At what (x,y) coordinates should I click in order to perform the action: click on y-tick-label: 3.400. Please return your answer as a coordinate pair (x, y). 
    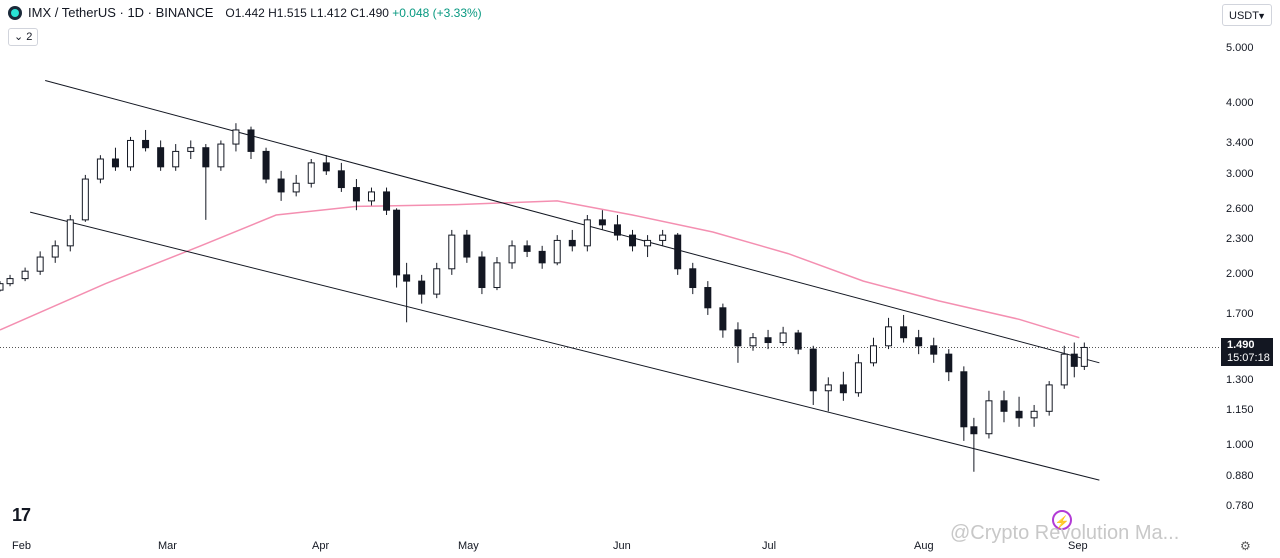
    Looking at the image, I should click on (1240, 143).